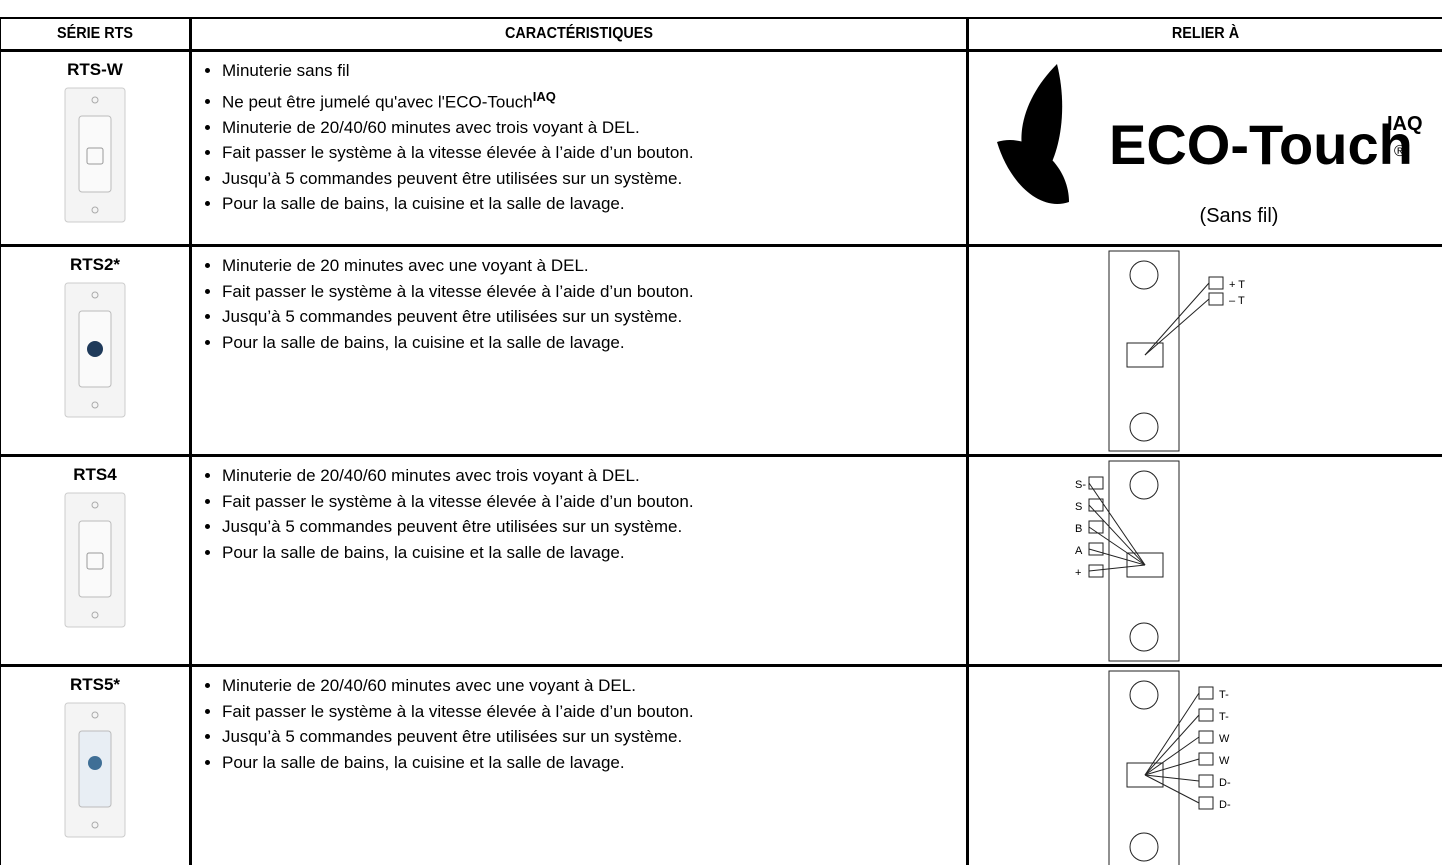 The image size is (1442, 865). What do you see at coordinates (1239, 216) in the screenshot?
I see `logo-note: (Sans fil)` at bounding box center [1239, 216].